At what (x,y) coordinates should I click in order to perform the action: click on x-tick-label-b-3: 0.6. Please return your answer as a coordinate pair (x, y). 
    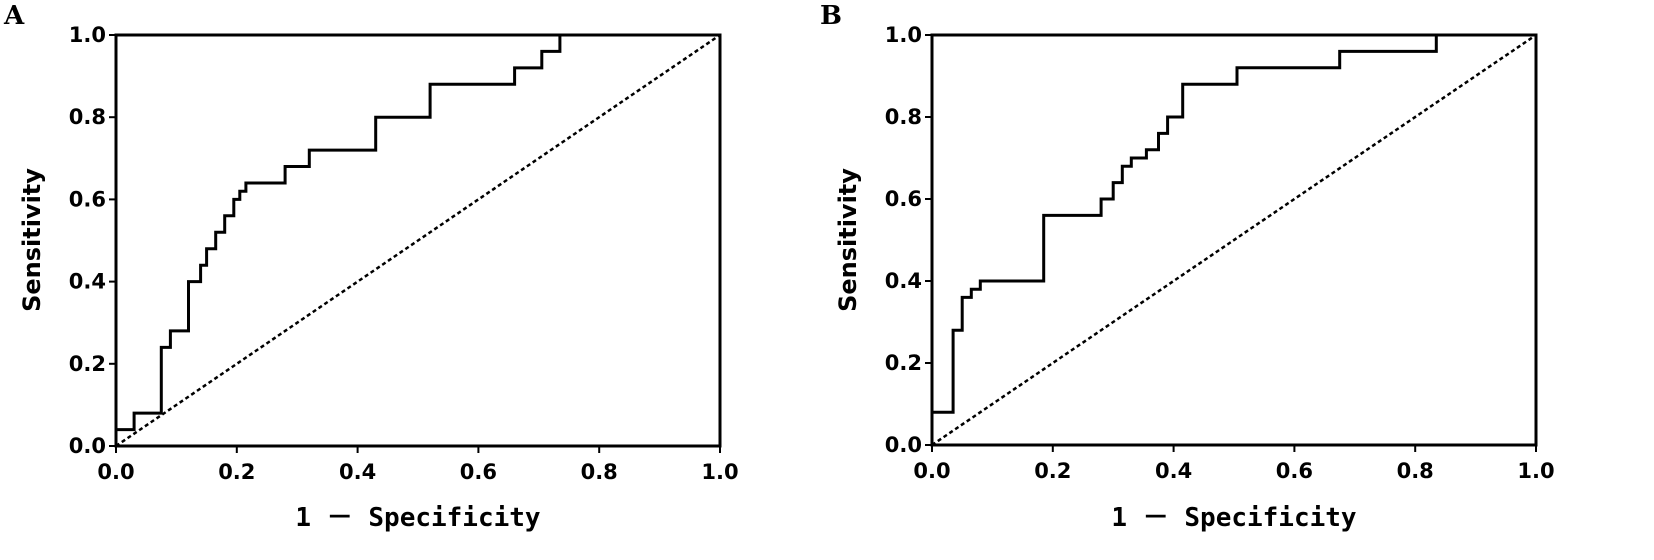
    Looking at the image, I should click on (1294, 471).